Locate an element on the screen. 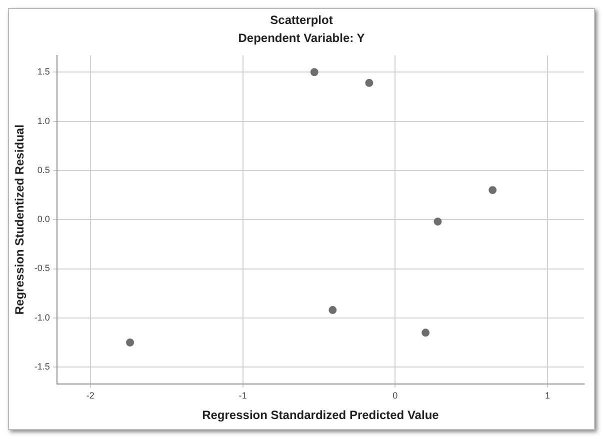 The image size is (603, 439). x-axis-title: Regression Standardized Predicted Value is located at coordinates (321, 415).